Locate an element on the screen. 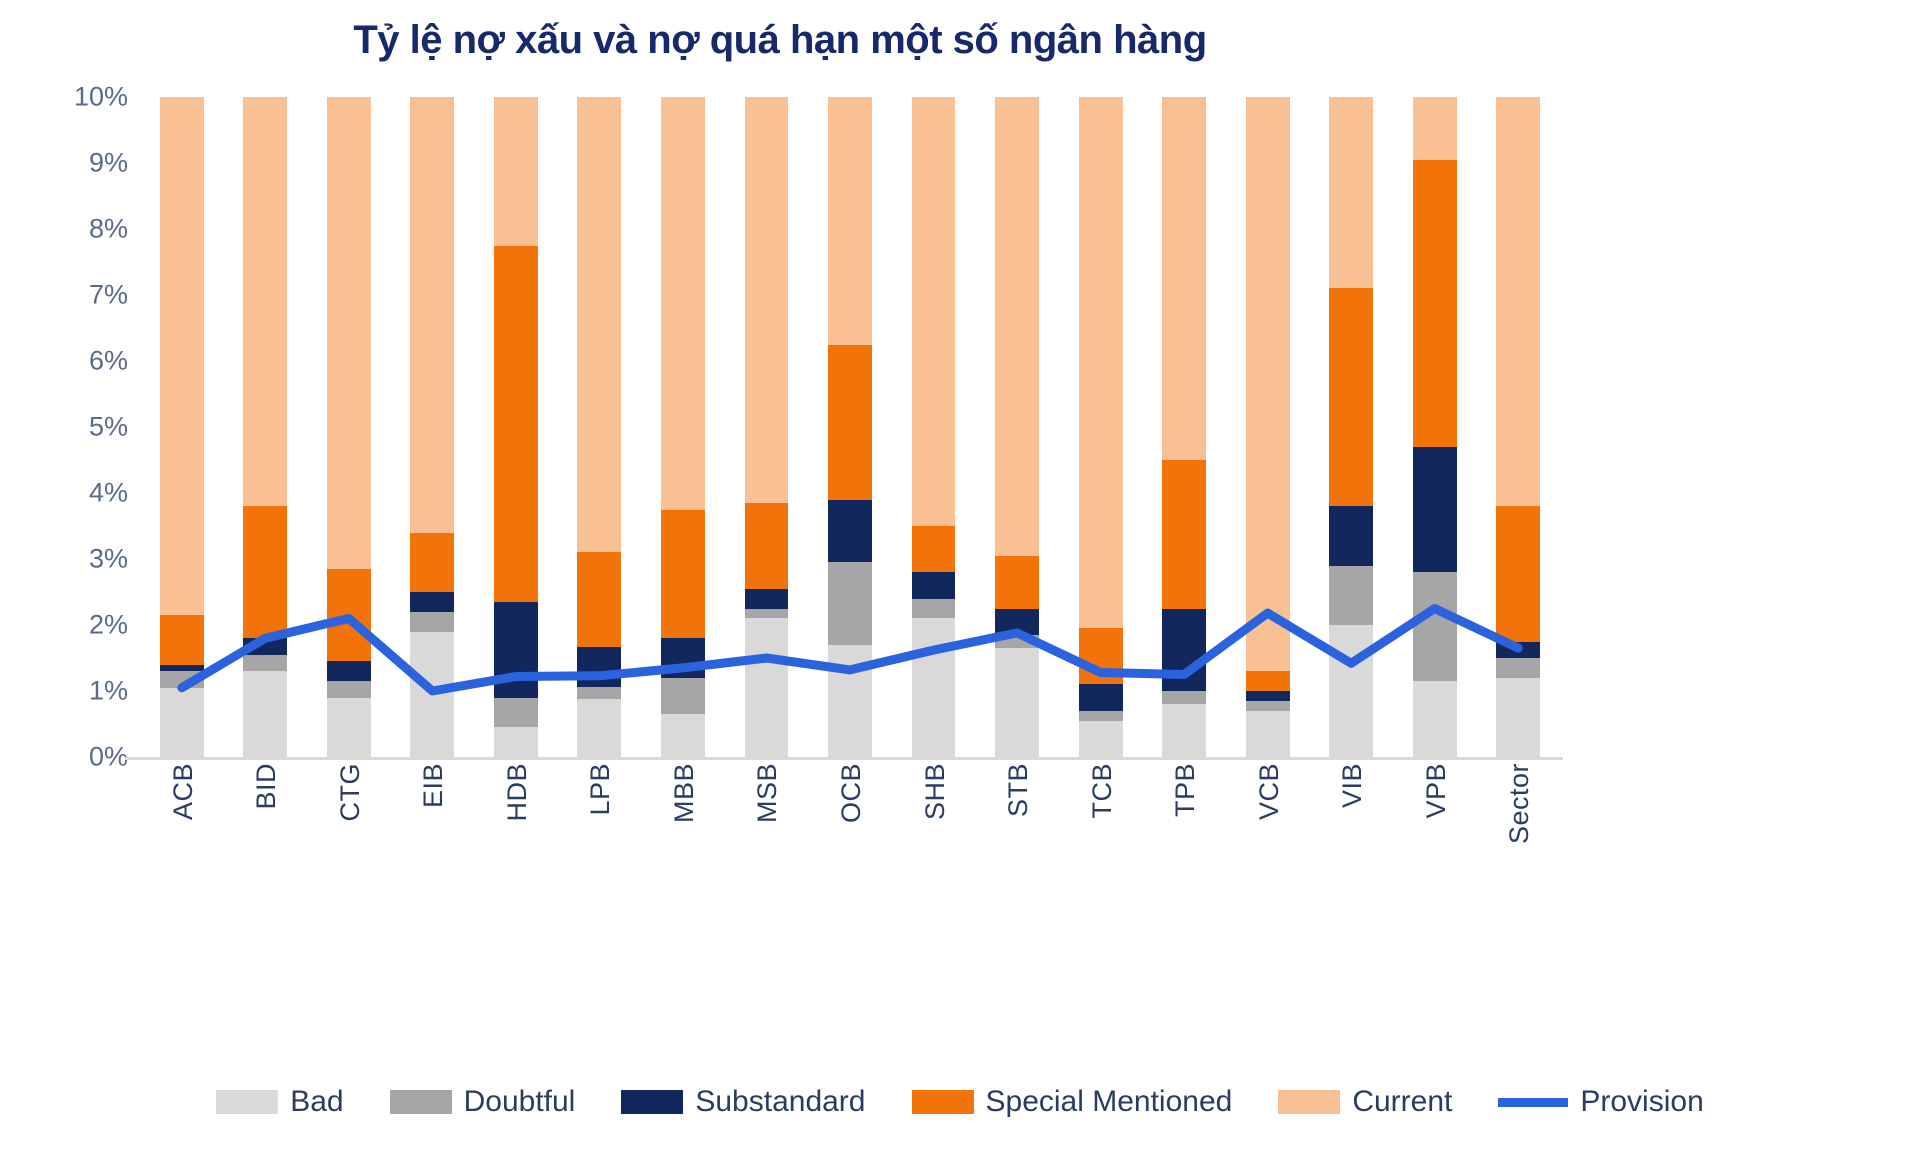 The height and width of the screenshot is (1165, 1920). bar-group-sector is located at coordinates (1518, 427).